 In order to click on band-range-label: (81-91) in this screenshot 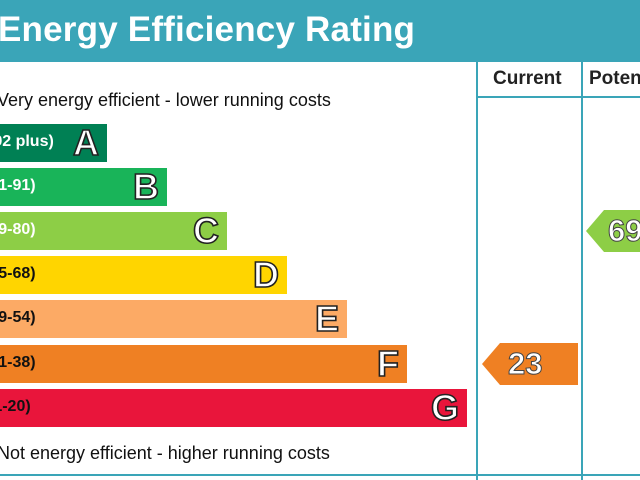, I will do `click(18, 185)`.